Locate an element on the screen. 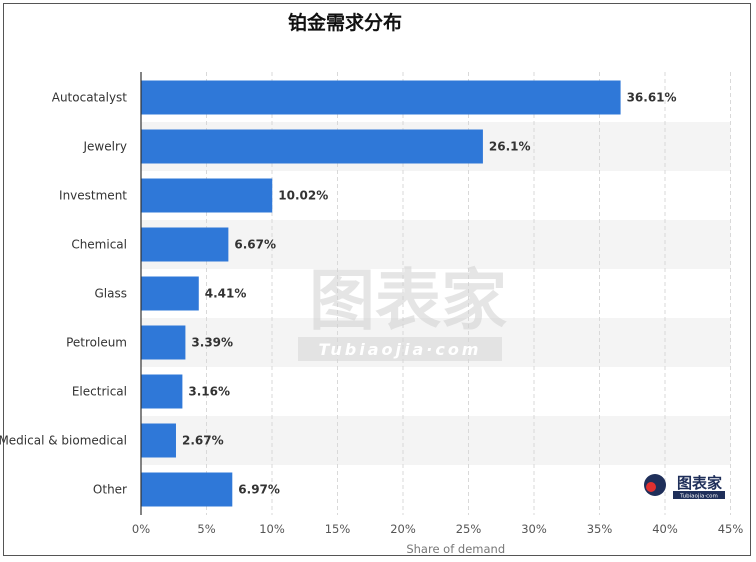 The image size is (756, 562). category-label: Electrical is located at coordinates (99, 392).